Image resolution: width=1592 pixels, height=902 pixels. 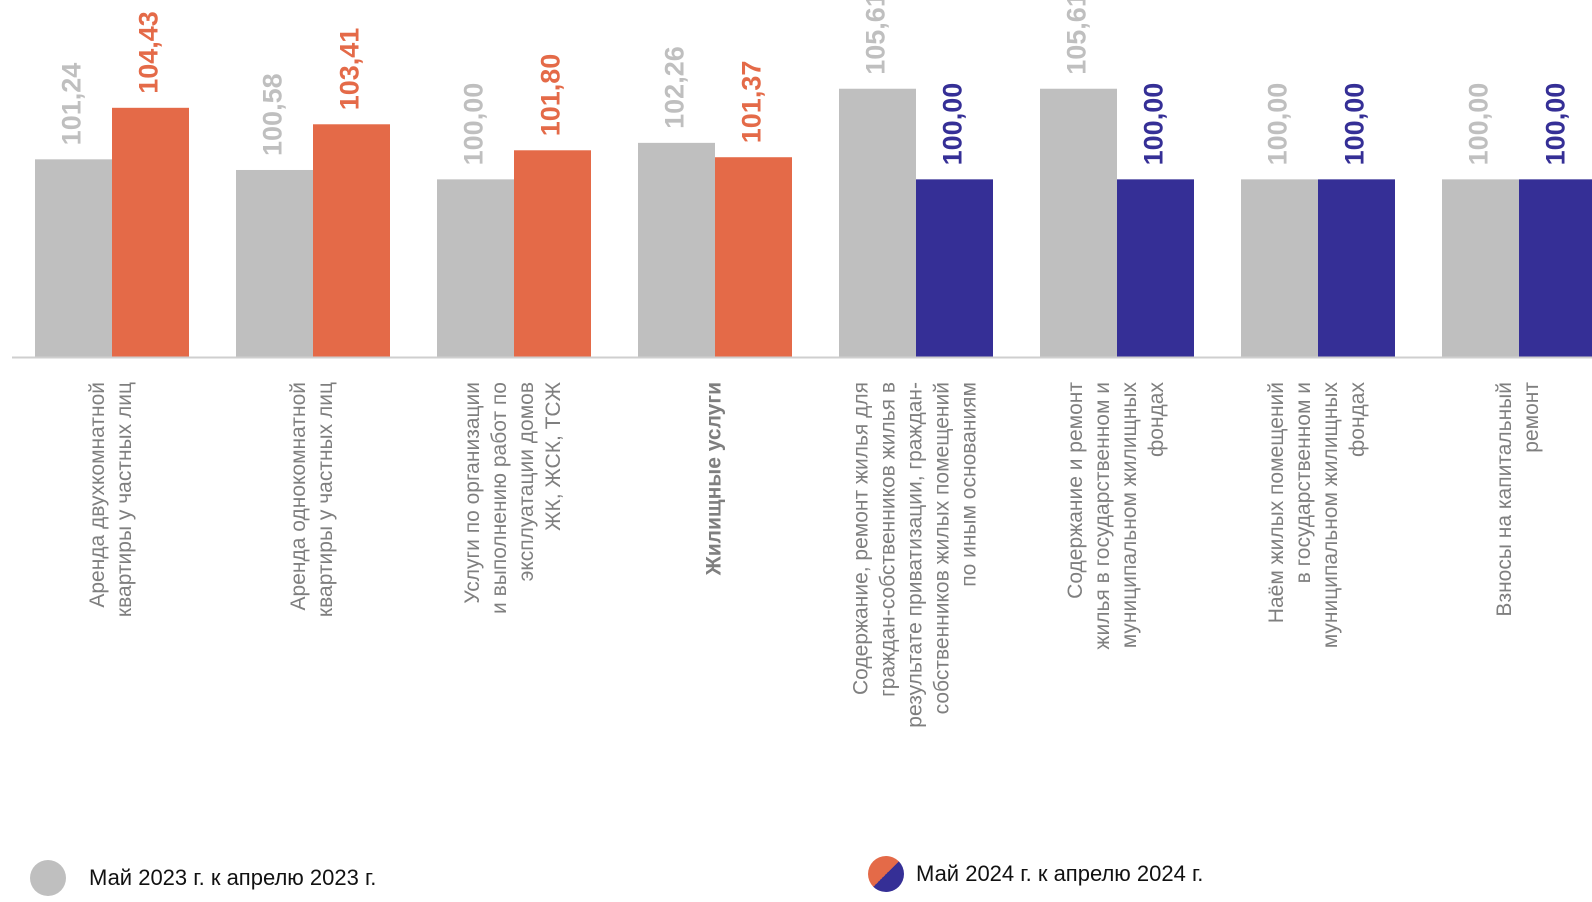 I want to click on legend-swatch-grey, so click(x=48, y=878).